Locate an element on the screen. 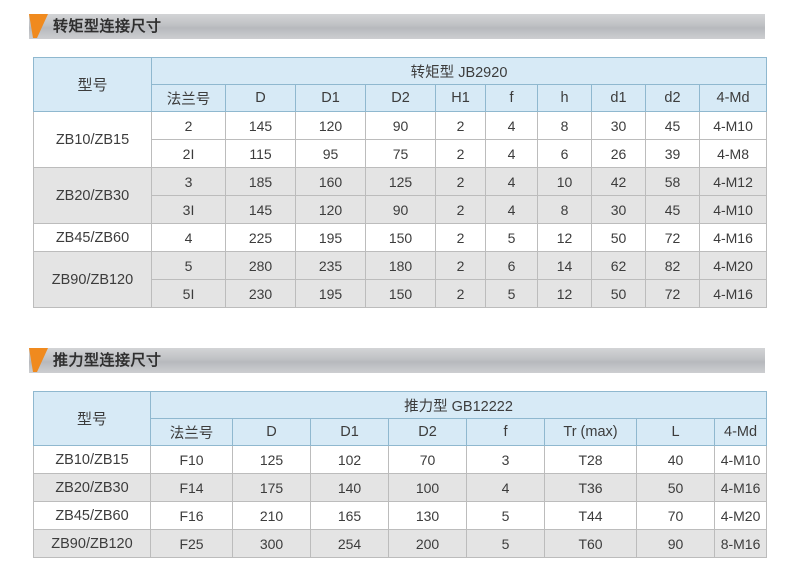 The width and height of the screenshot is (803, 567). cell: T44 is located at coordinates (590, 515).